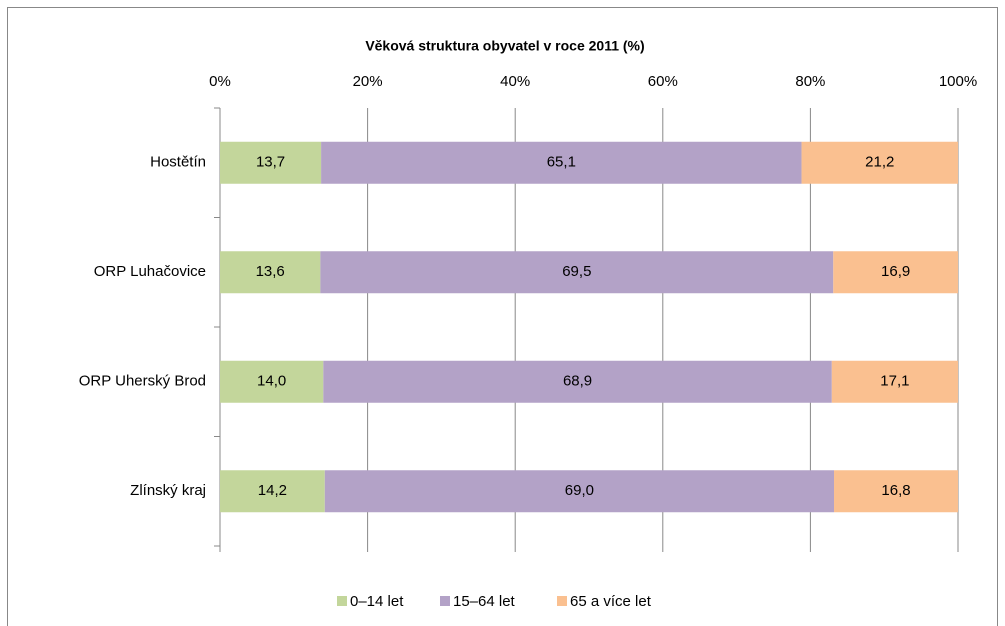  Describe the element at coordinates (178, 162) in the screenshot. I see `y-tick-label: Hostětín` at that location.